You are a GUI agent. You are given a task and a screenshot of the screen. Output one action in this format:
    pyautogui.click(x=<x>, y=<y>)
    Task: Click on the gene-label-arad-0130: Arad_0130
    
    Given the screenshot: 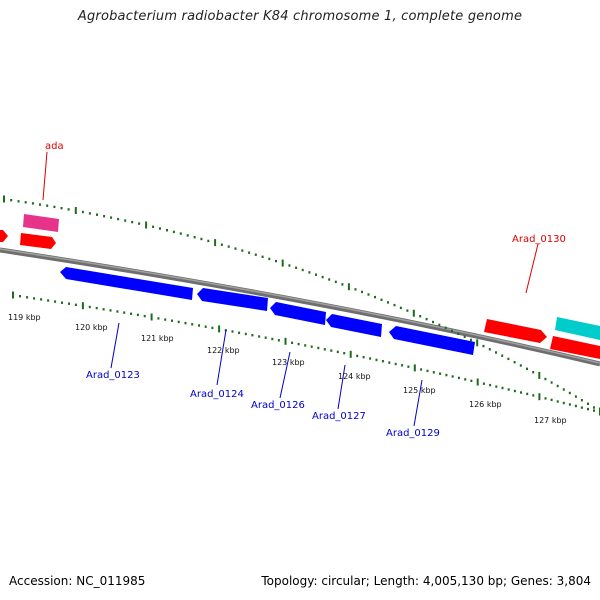 What is the action you would take?
    pyautogui.click(x=539, y=239)
    